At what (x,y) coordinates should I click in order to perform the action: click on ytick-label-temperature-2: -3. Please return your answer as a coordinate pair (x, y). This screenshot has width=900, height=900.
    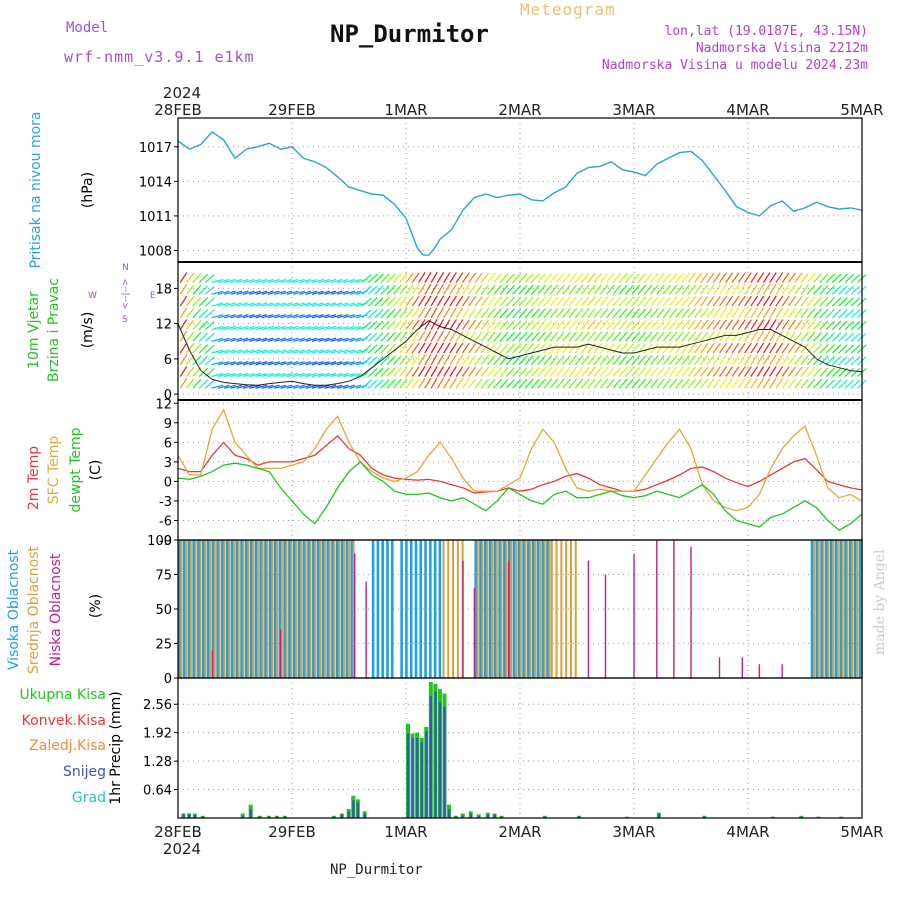
    Looking at the image, I should click on (165, 502).